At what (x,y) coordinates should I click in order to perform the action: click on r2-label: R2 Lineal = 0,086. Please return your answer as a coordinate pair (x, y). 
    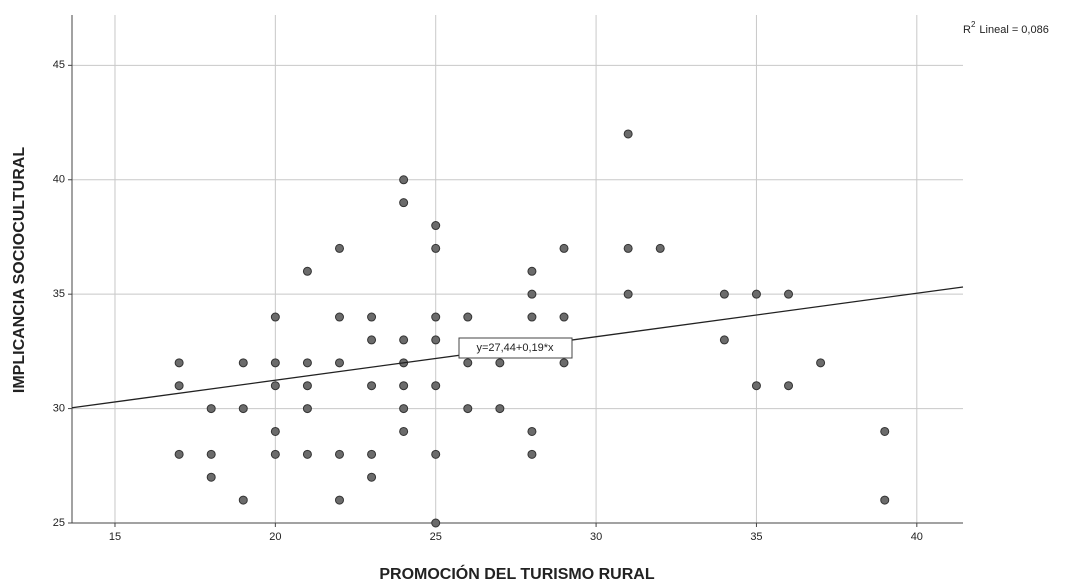
    Looking at the image, I should click on (1006, 28).